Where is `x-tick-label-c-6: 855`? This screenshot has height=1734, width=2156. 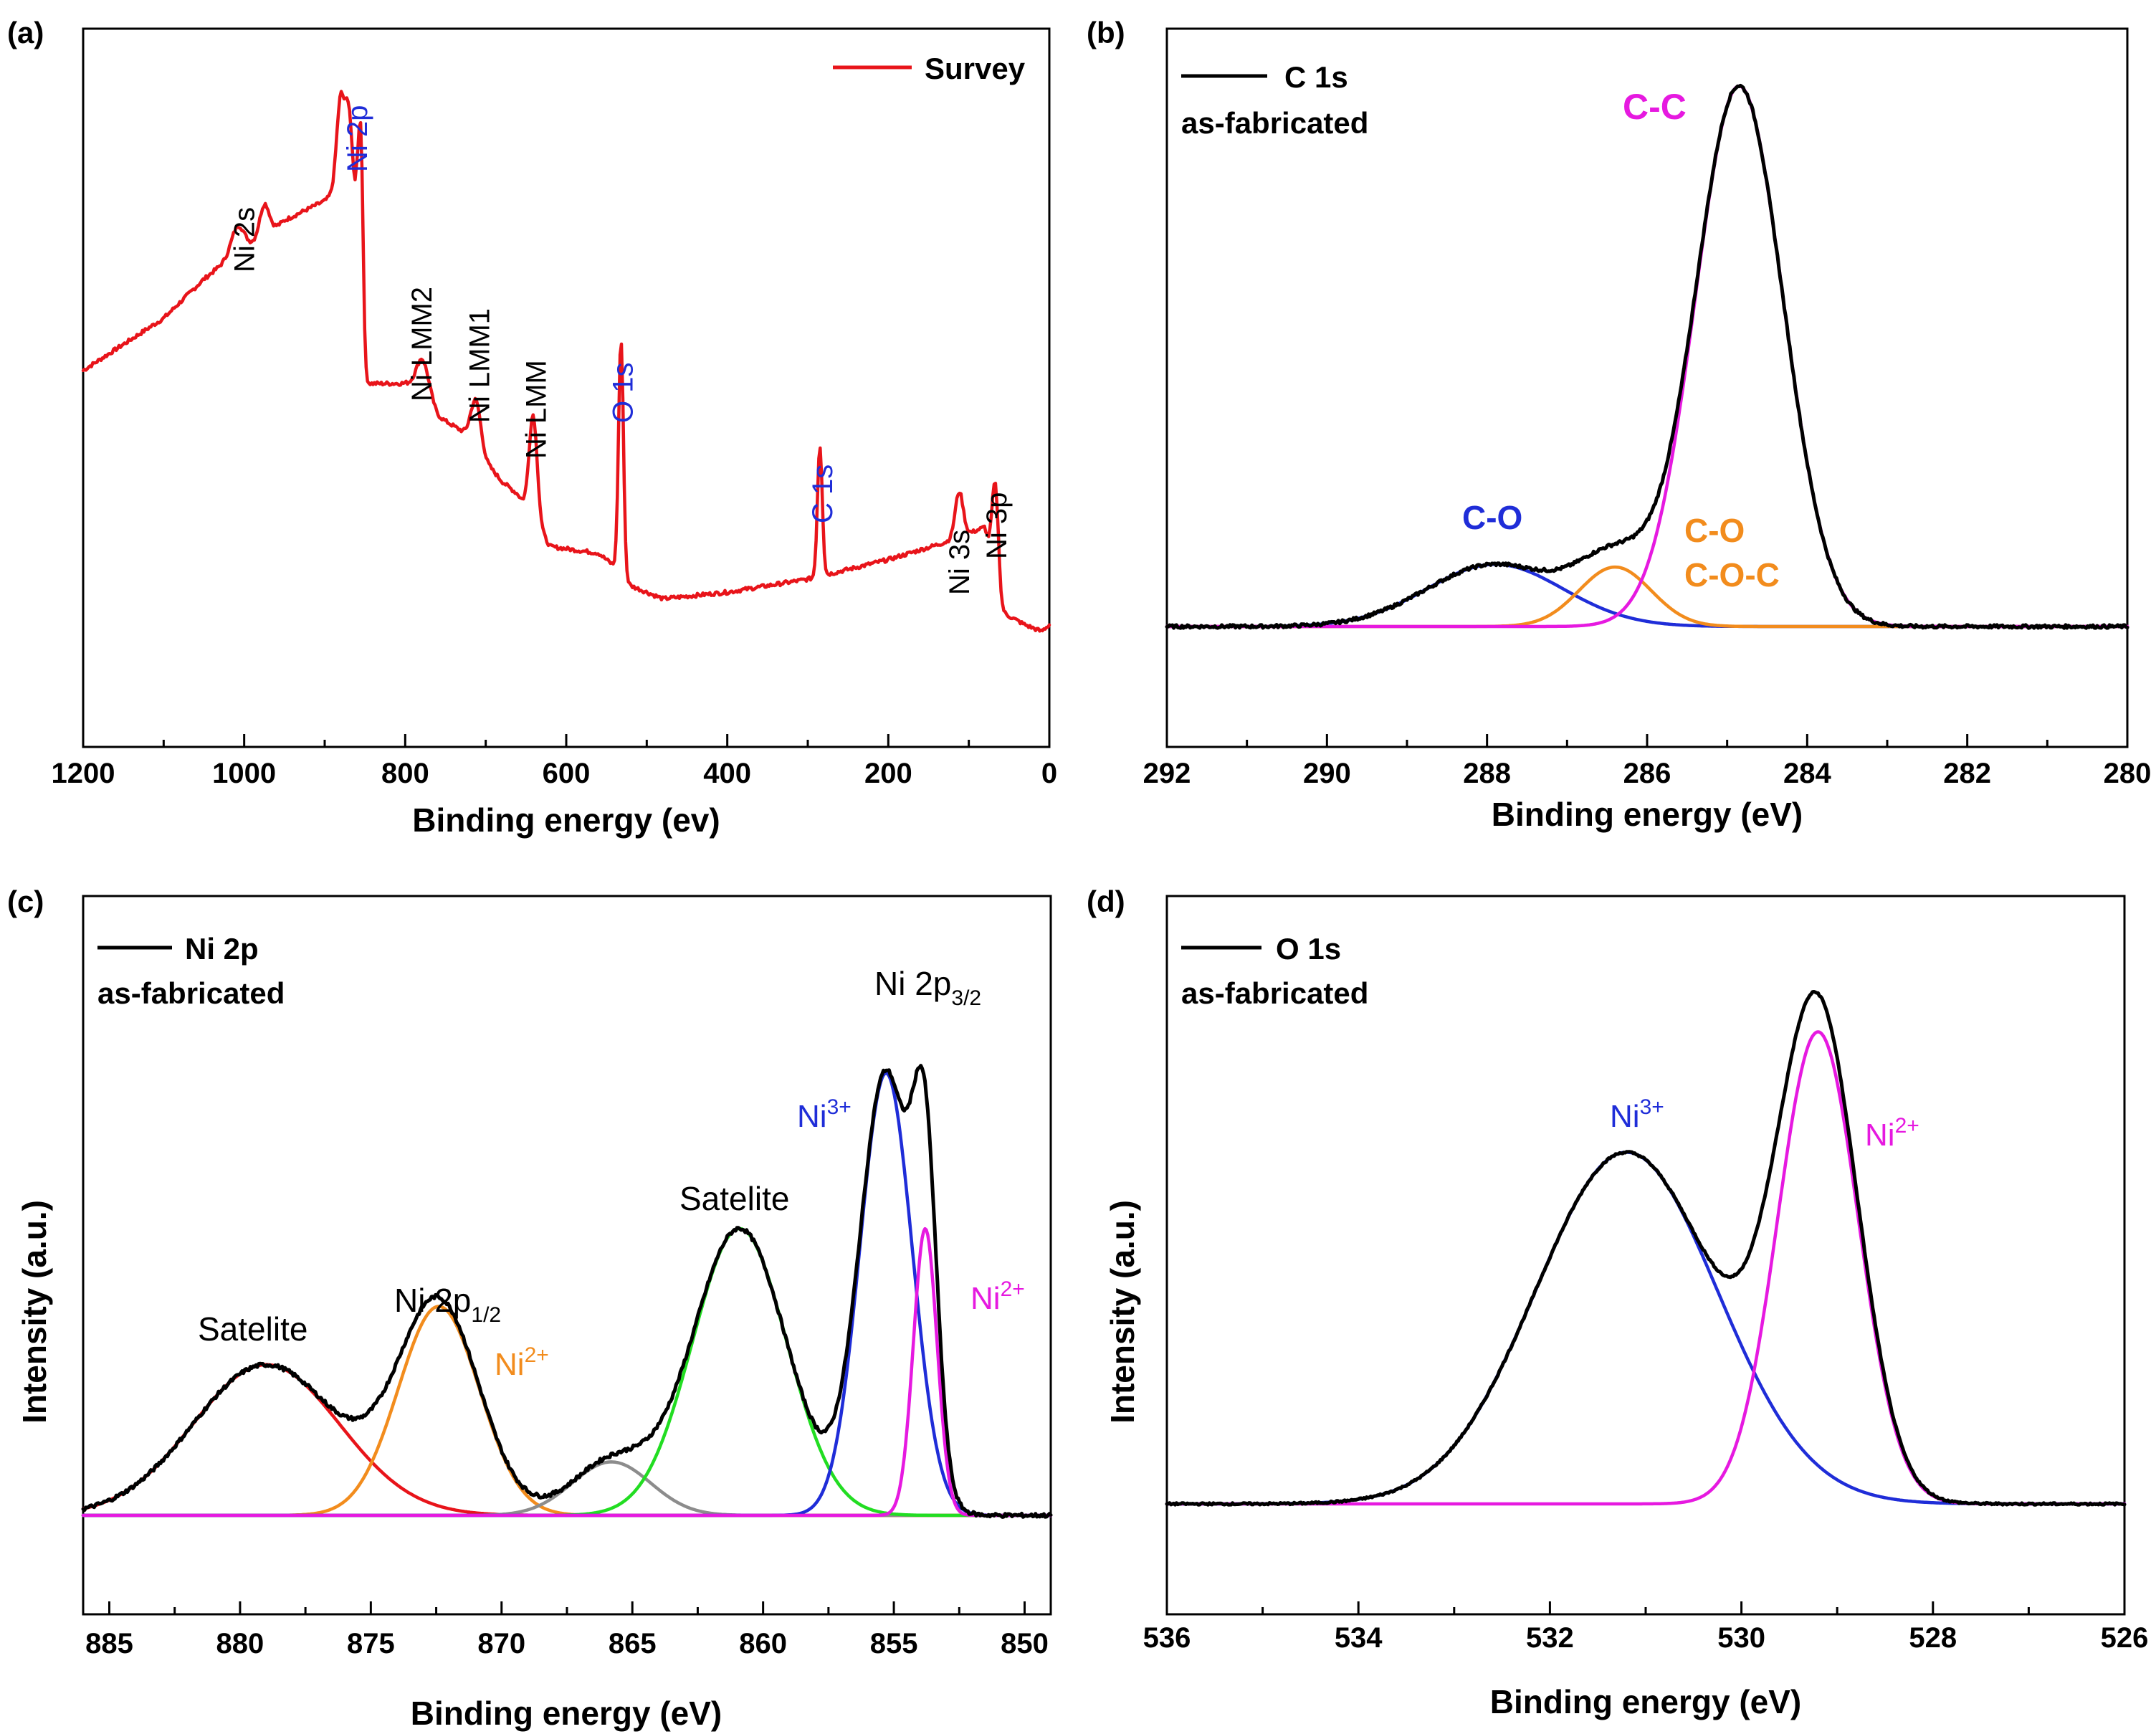 x-tick-label-c-6: 855 is located at coordinates (894, 1643).